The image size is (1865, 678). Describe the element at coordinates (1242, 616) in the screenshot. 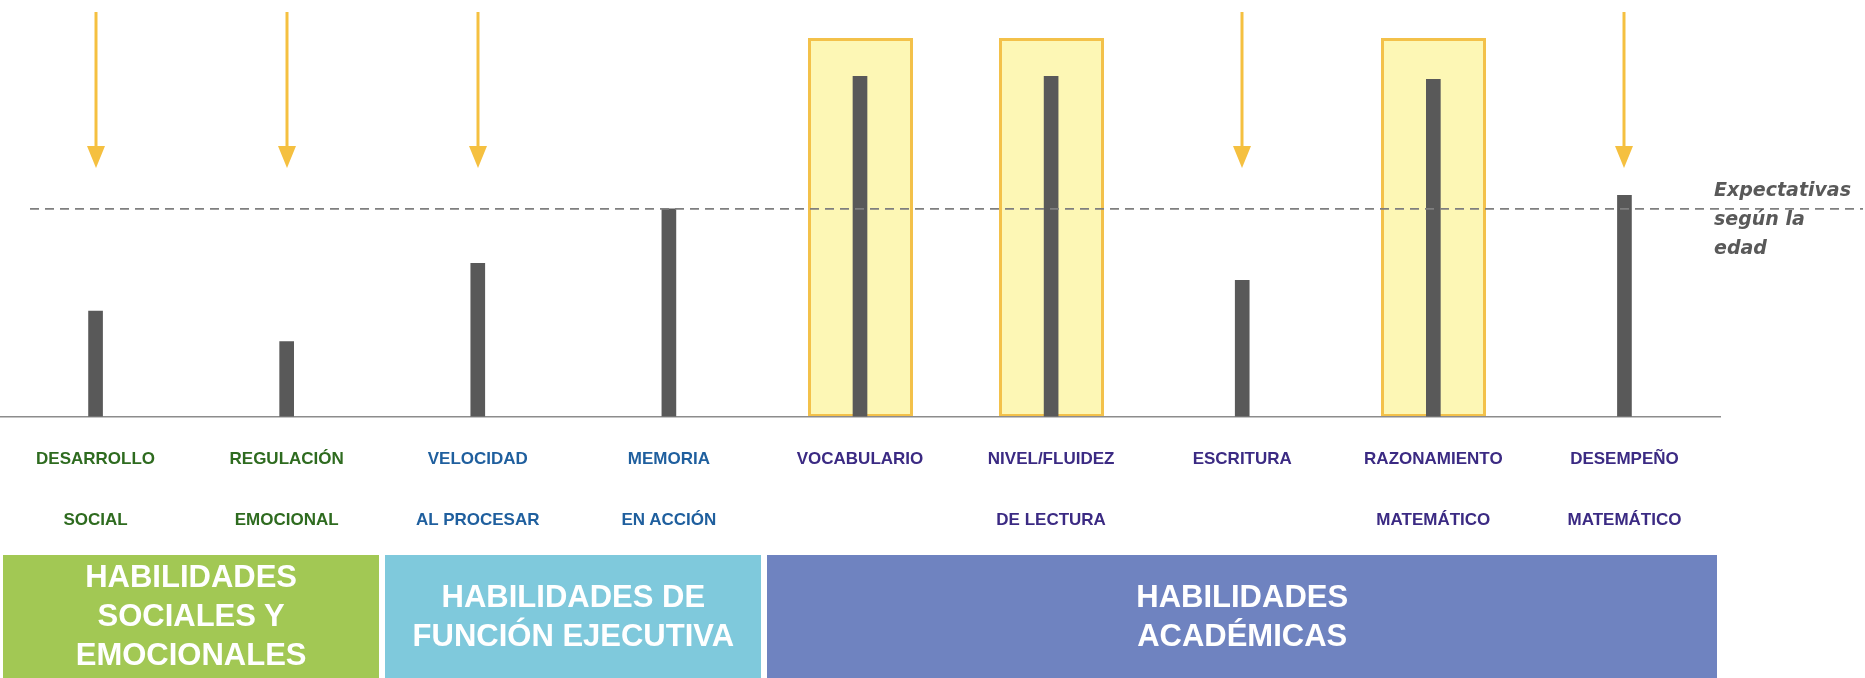

I see `text: HABILIDADES ACADÉMICAS` at that location.